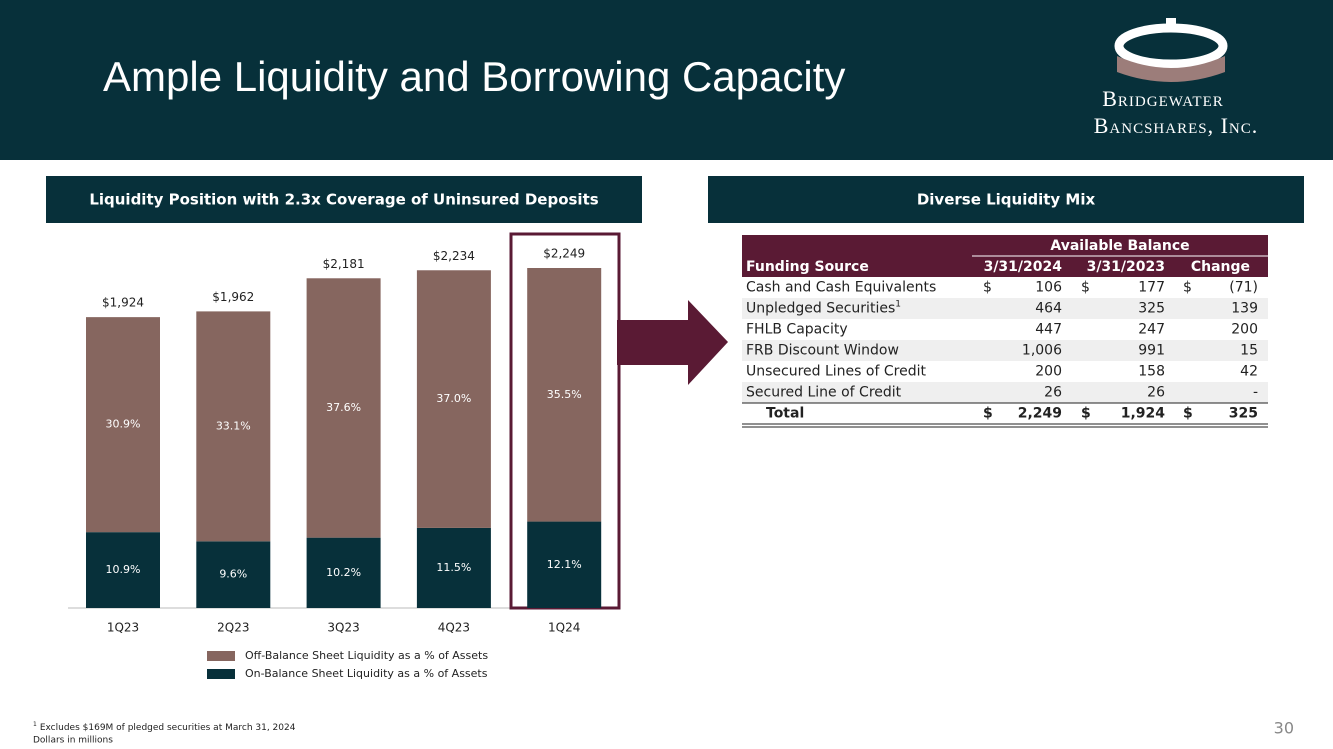 The width and height of the screenshot is (1333, 749). I want to click on value-label: 37.6%, so click(343, 407).